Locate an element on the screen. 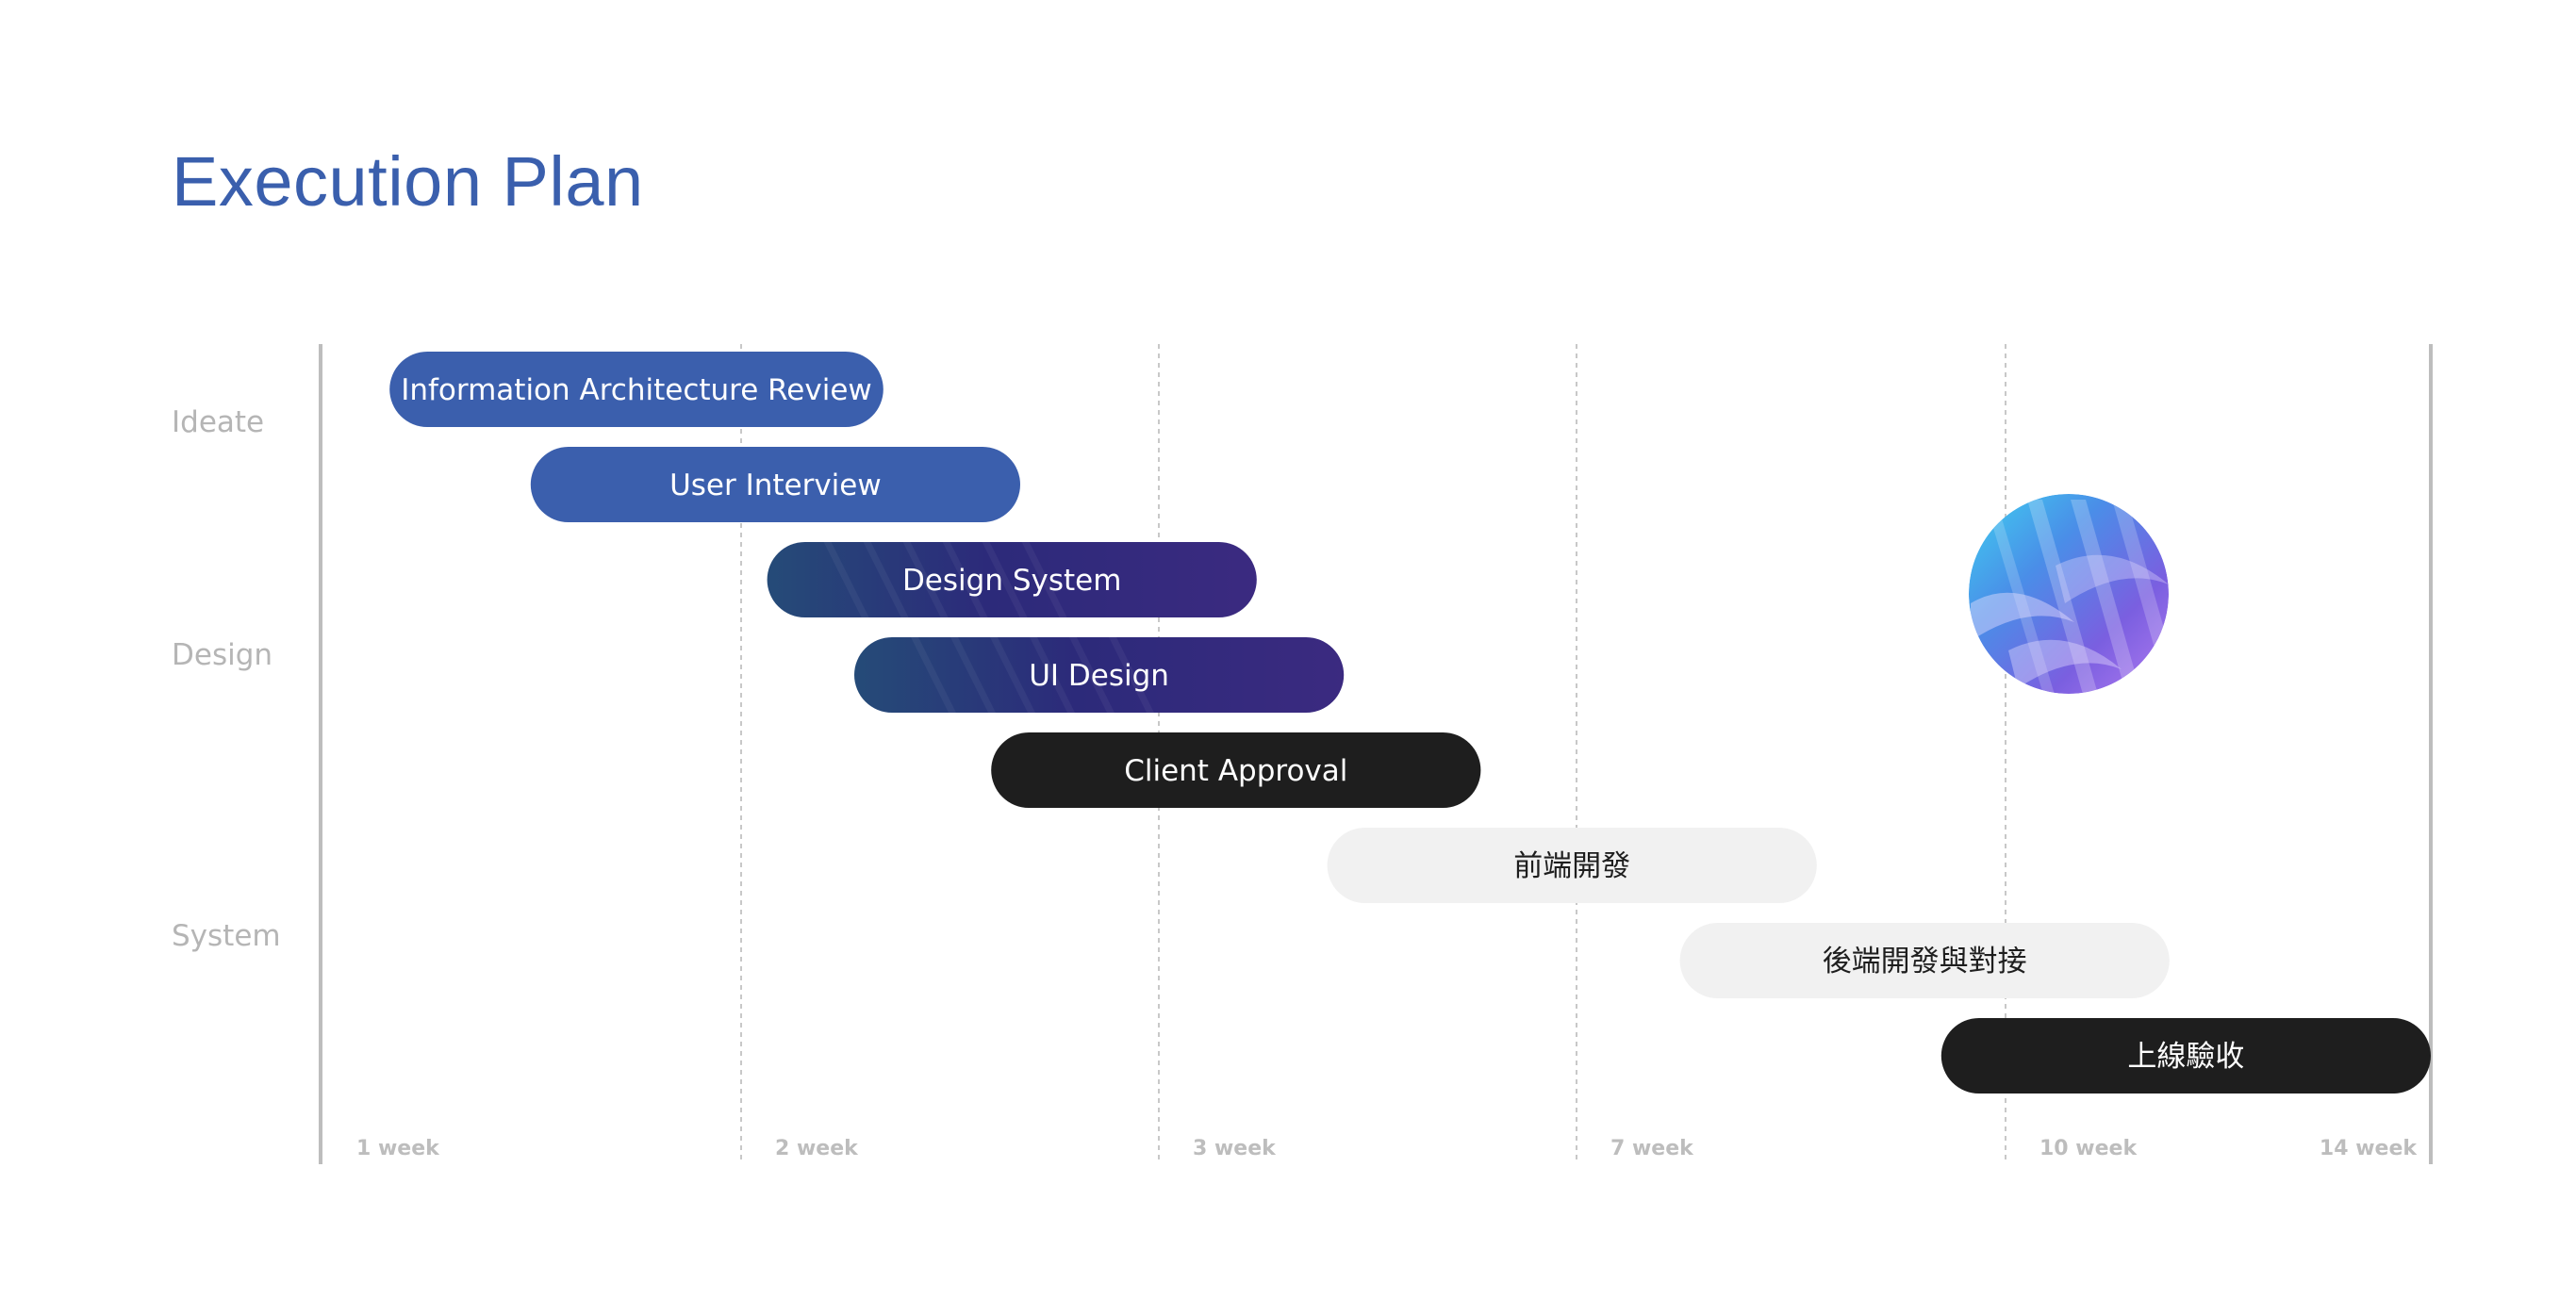 This screenshot has height=1299, width=2576. task-bar: Client Approval is located at coordinates (1236, 770).